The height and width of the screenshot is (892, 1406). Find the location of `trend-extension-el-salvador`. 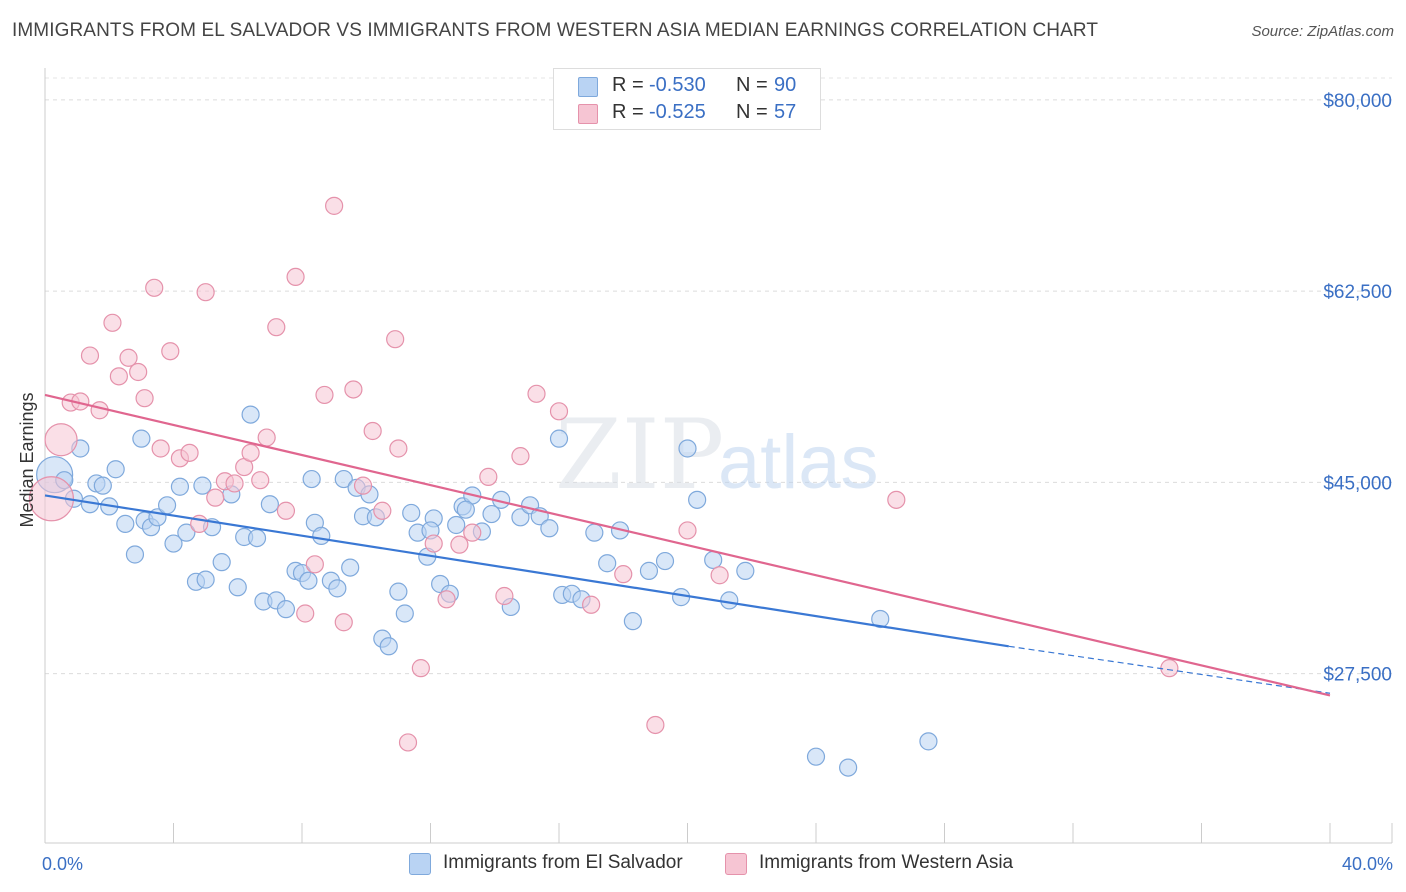

trend-extension-el-salvador is located at coordinates (1169, 669).